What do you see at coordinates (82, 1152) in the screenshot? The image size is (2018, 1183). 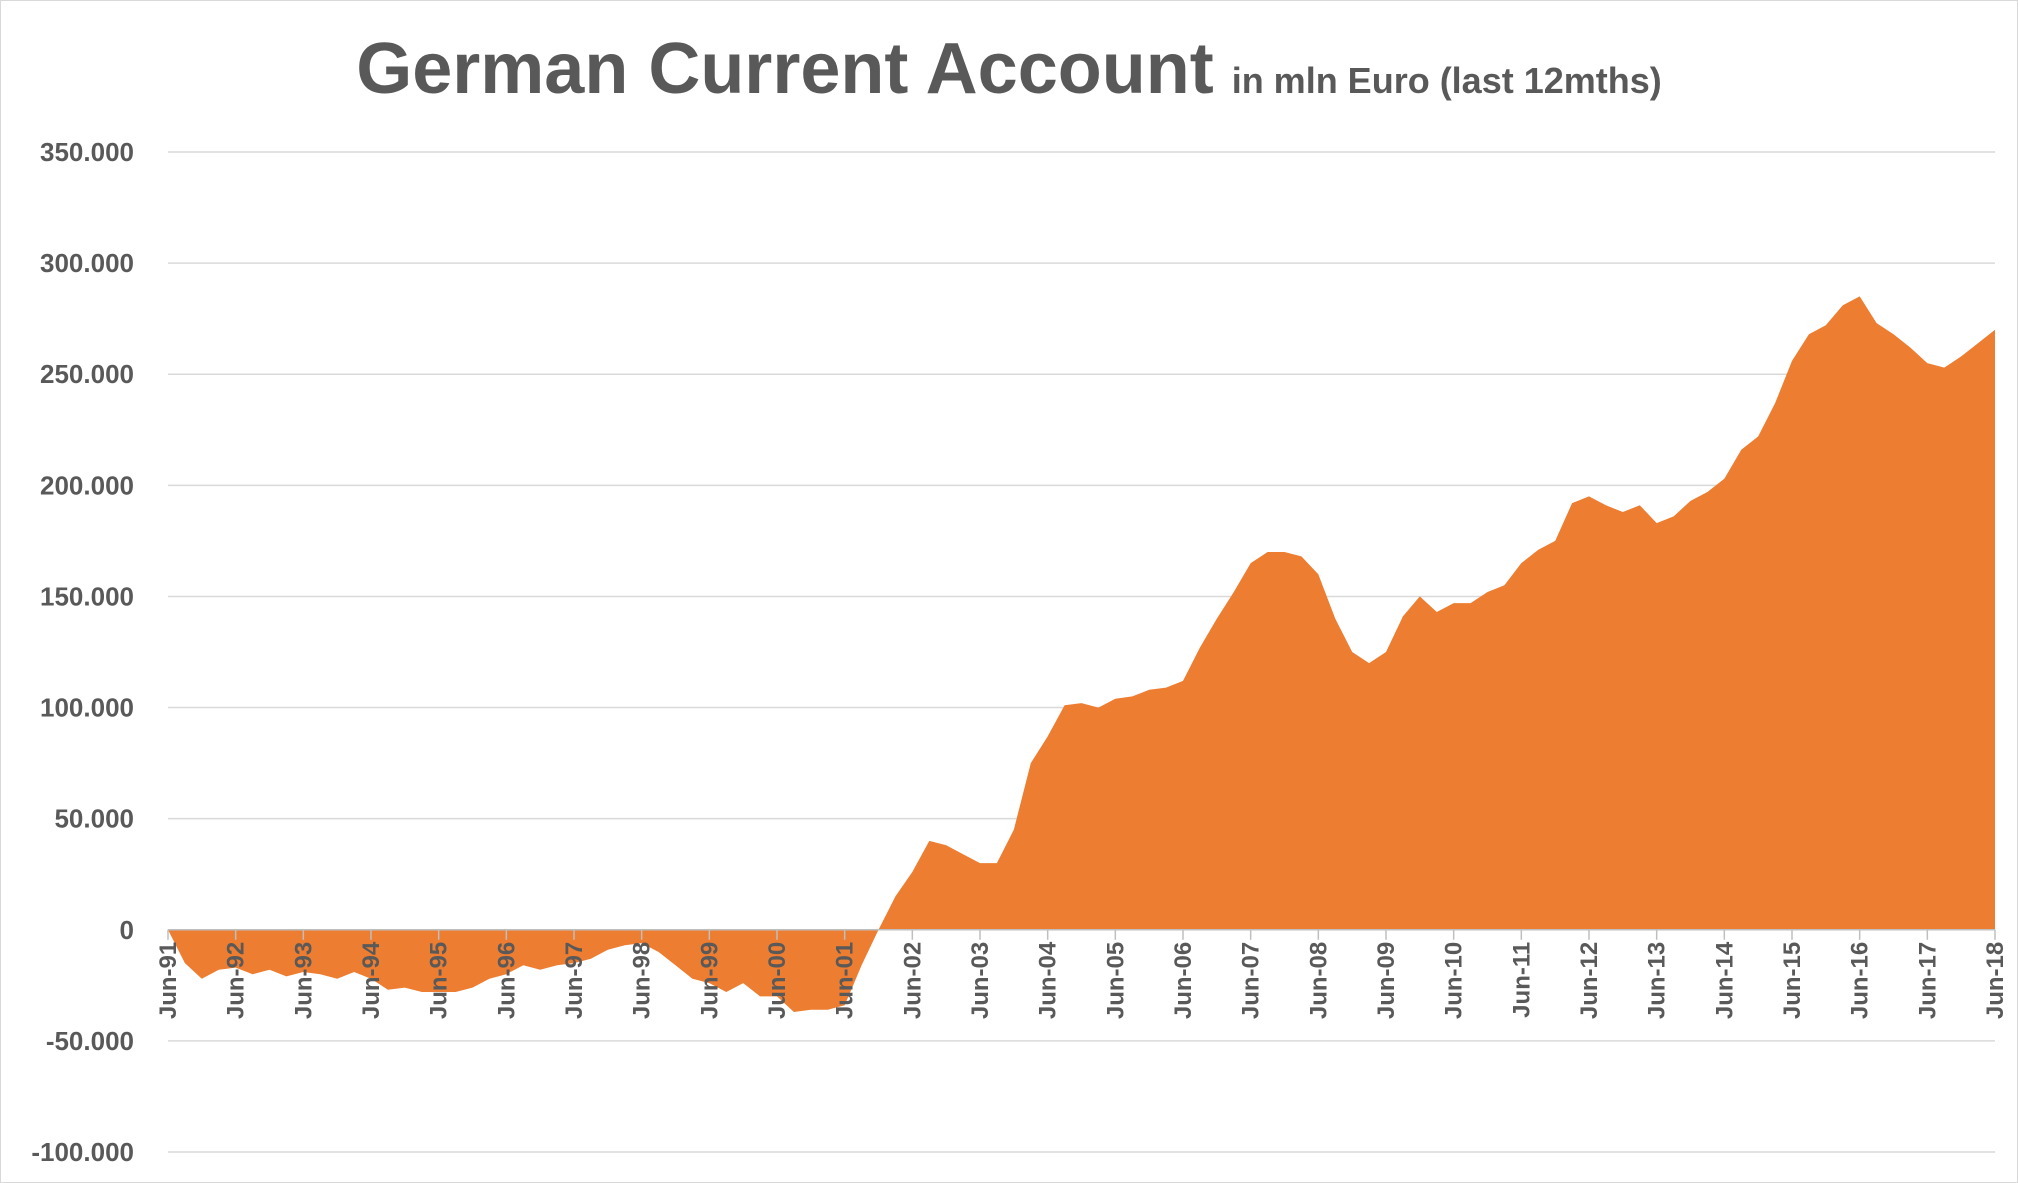 I see `y-tick-label: -100.000` at bounding box center [82, 1152].